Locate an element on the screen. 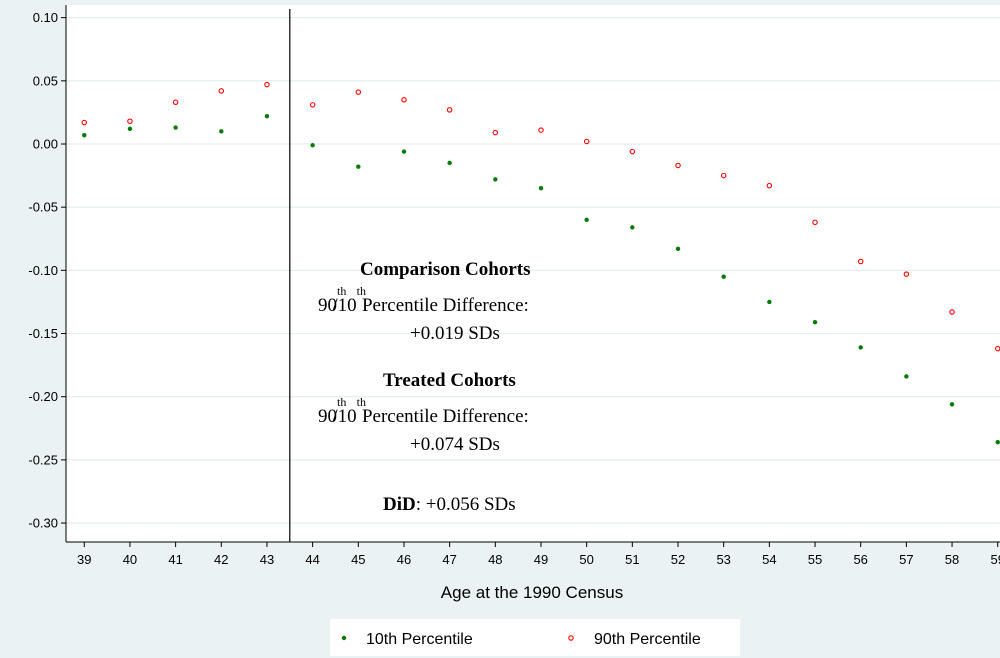  x-tick-label: 58 is located at coordinates (952, 559).